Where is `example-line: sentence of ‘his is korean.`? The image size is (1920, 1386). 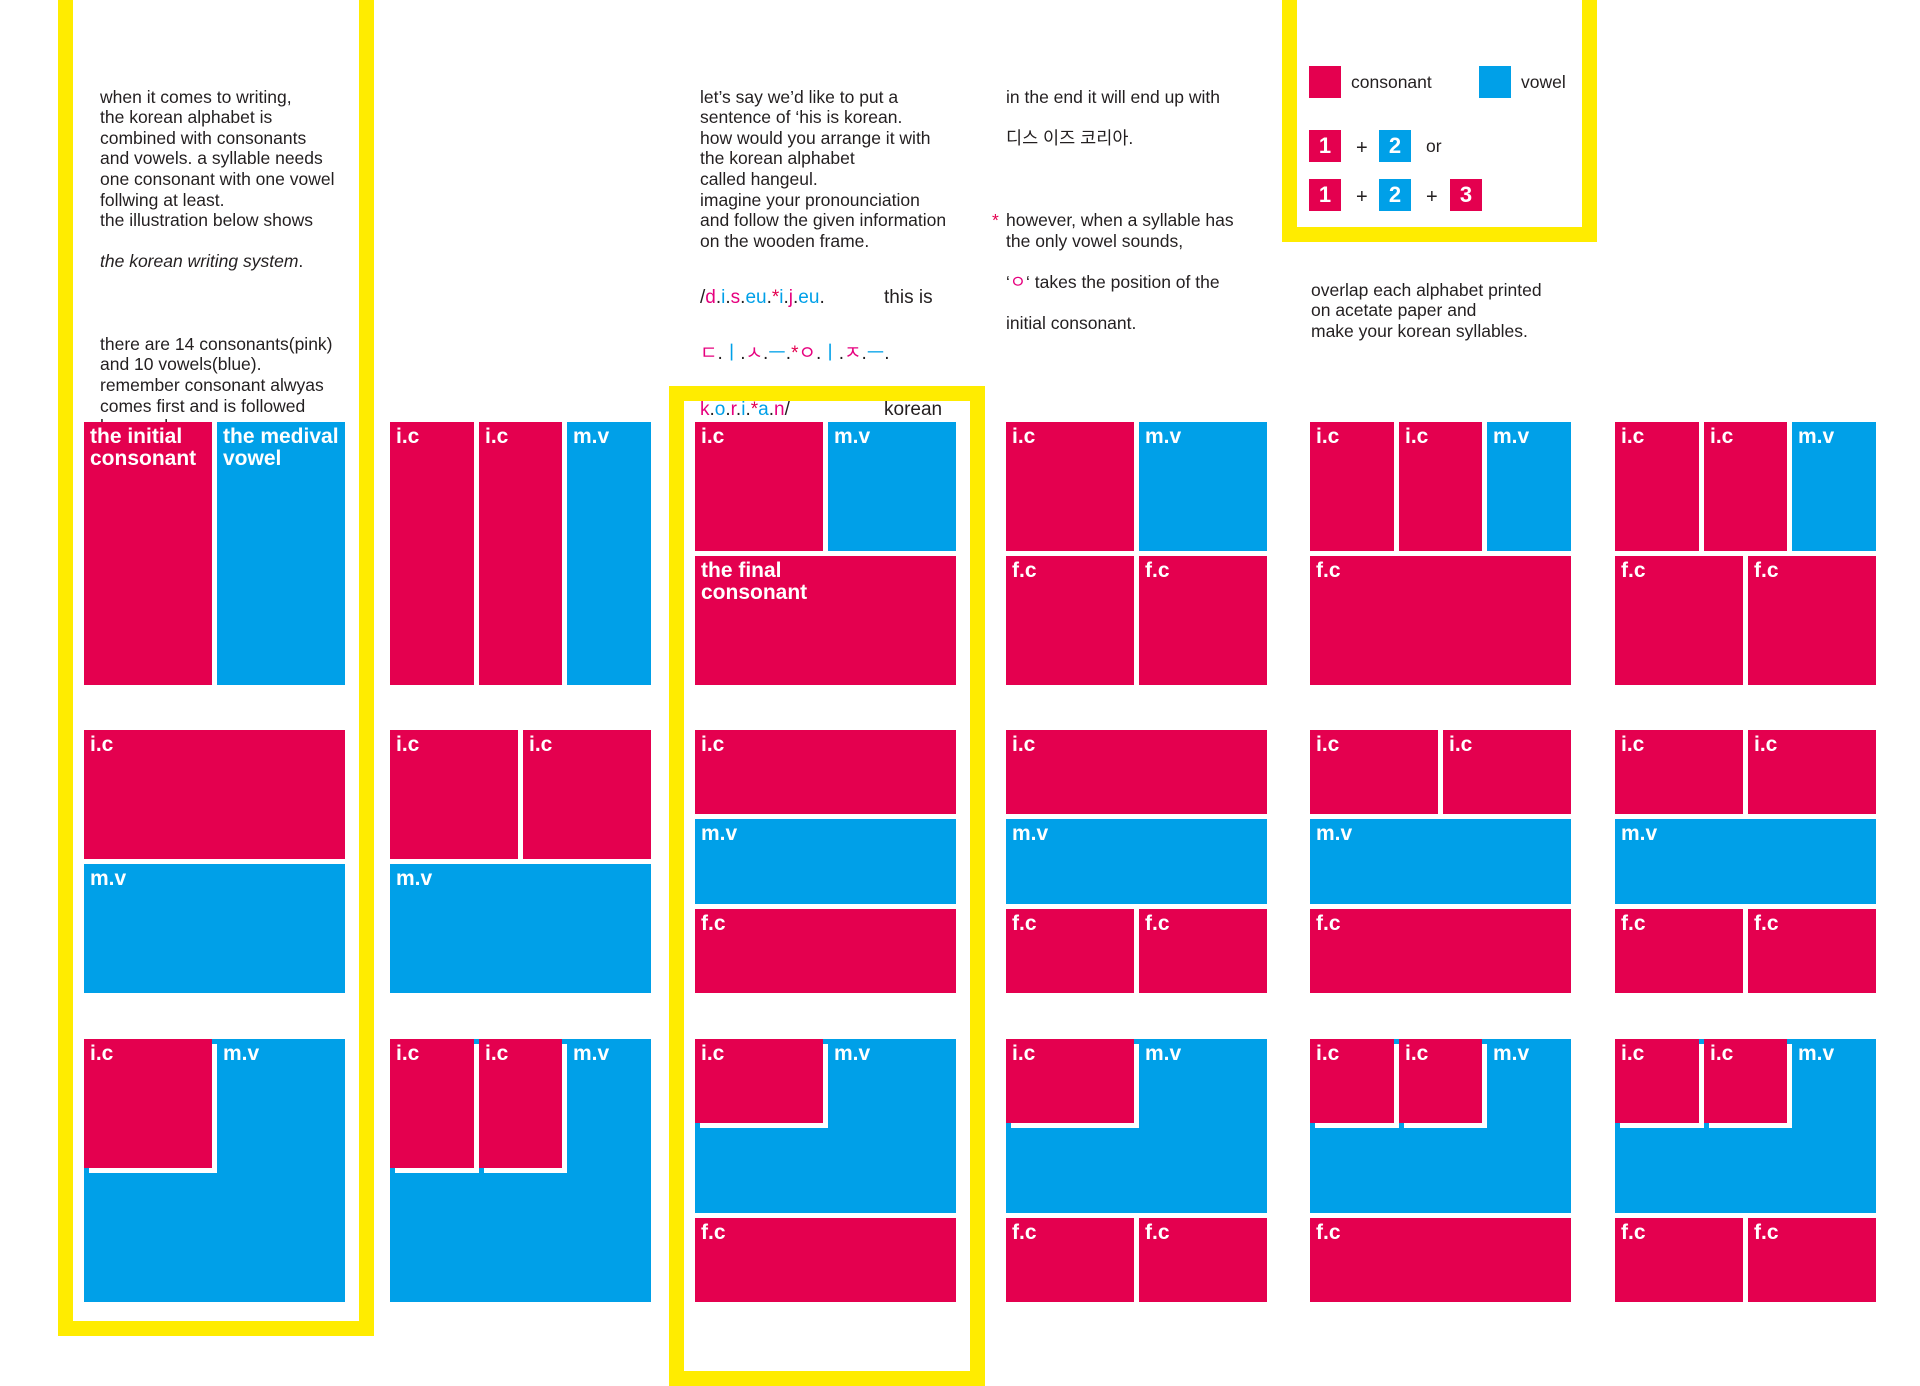
example-line: sentence of ‘his is korean. is located at coordinates (801, 117).